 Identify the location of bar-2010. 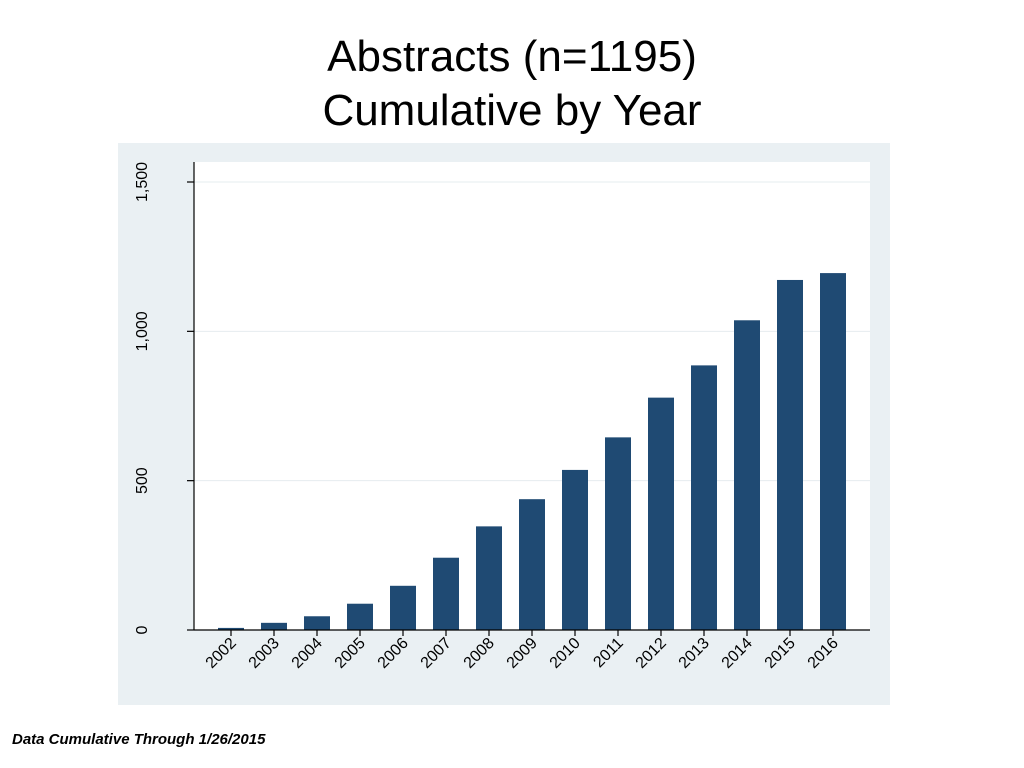
(575, 549).